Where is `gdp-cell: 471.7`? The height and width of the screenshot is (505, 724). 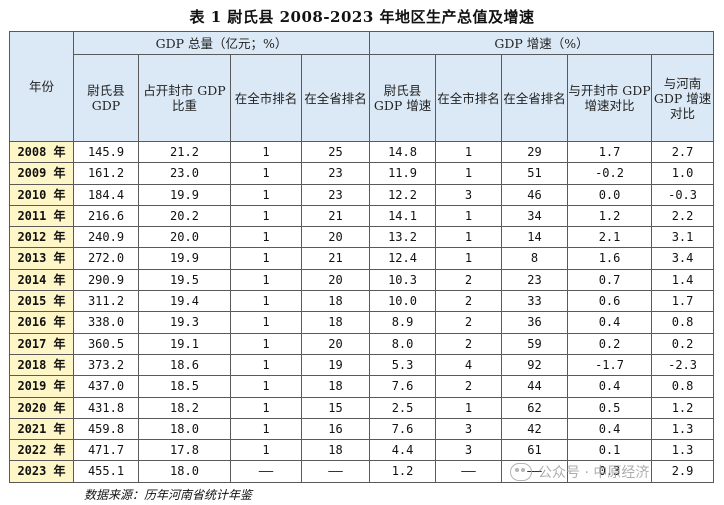
gdp-cell: 471.7 is located at coordinates (106, 450).